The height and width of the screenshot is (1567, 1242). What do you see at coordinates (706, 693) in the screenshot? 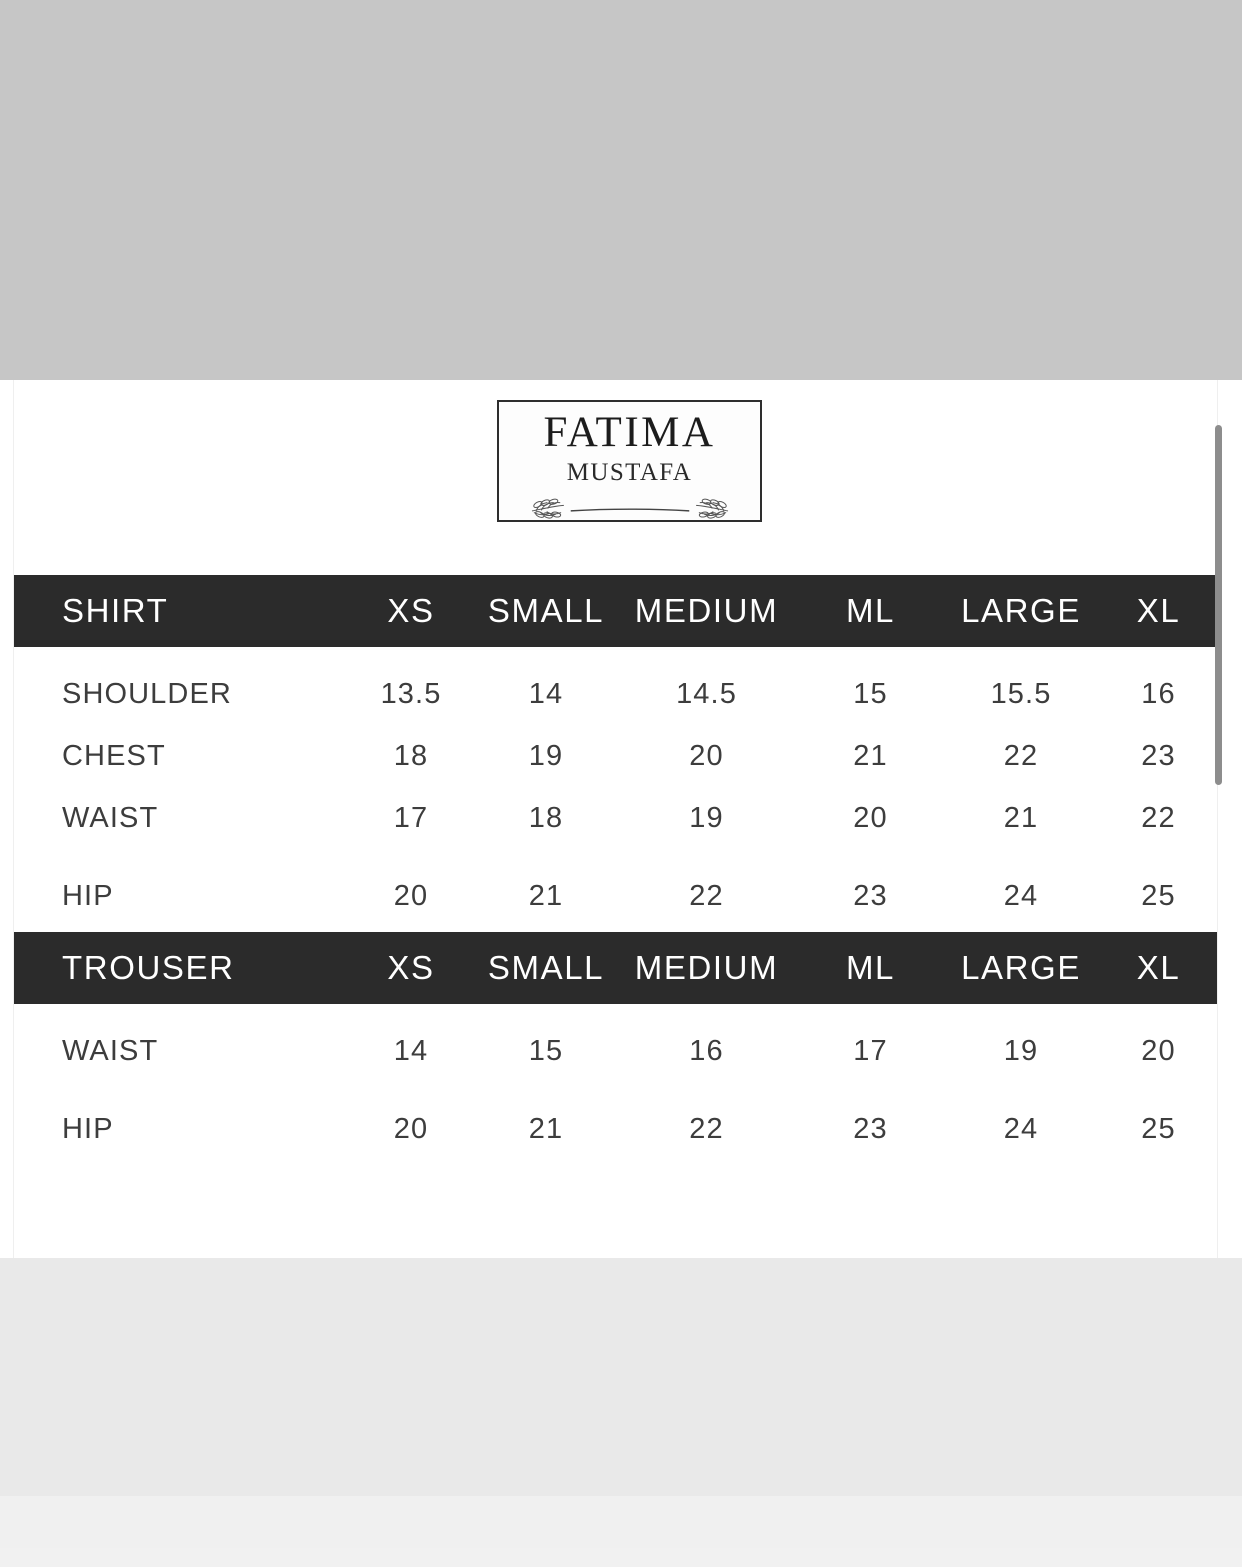
I see `cell-medium: 14.5` at bounding box center [706, 693].